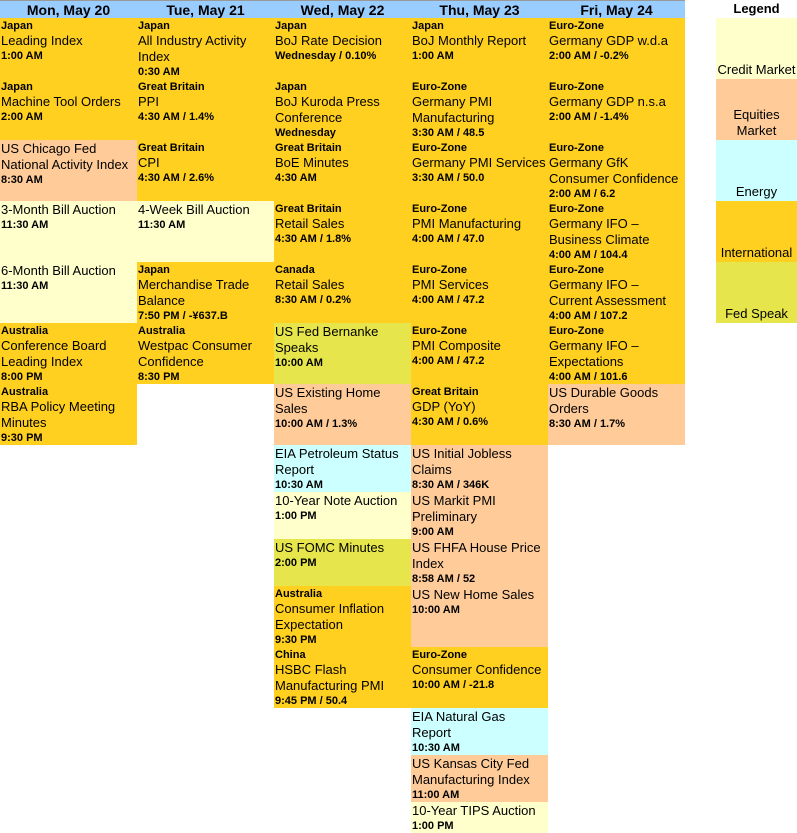 This screenshot has height=833, width=797. I want to click on event-cell: US New Home Sales 10:00 AM, so click(479, 616).